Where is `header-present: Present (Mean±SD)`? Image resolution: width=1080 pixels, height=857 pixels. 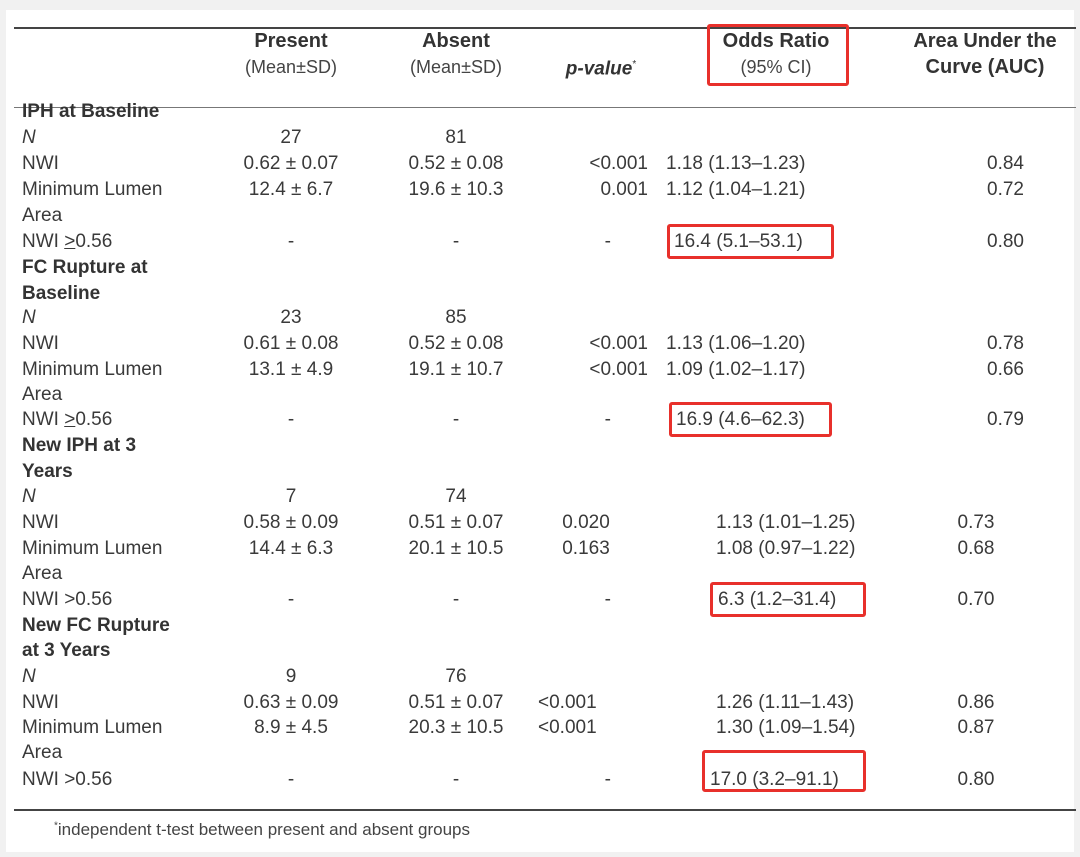 header-present: Present (Mean±SD) is located at coordinates (291, 53).